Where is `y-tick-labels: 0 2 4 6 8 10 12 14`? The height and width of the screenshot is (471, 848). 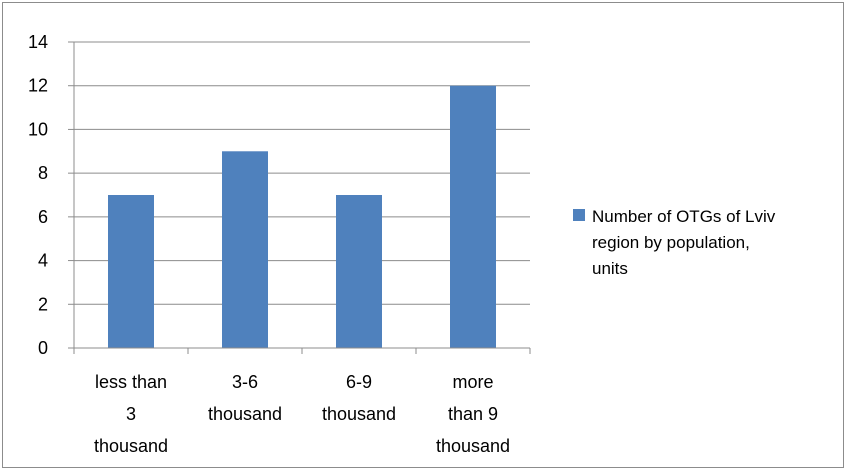
y-tick-labels: 0 2 4 6 8 10 12 14 is located at coordinates (38, 195).